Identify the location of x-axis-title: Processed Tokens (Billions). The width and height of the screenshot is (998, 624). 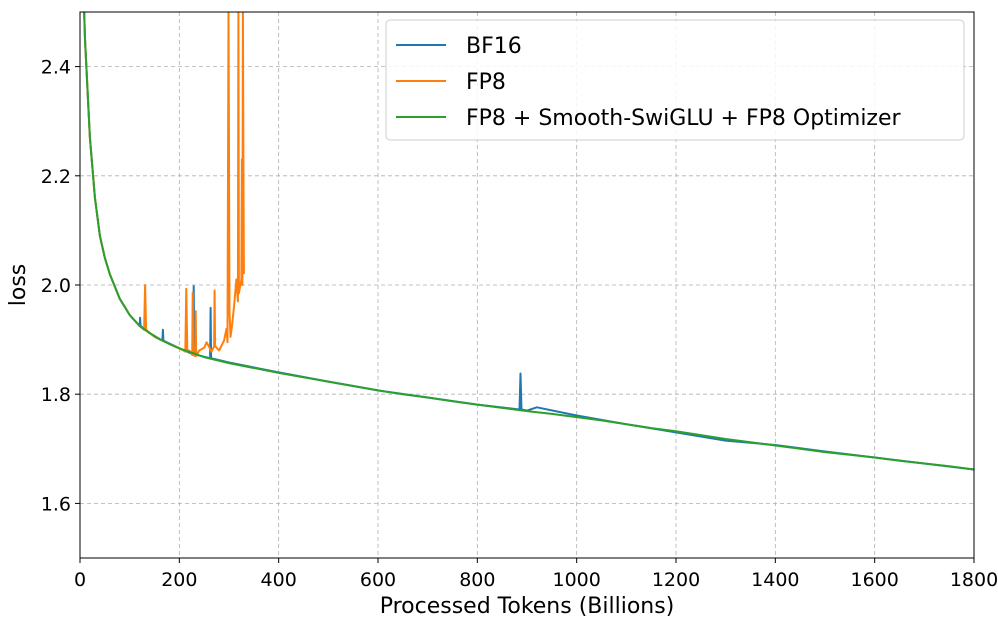
(527, 606).